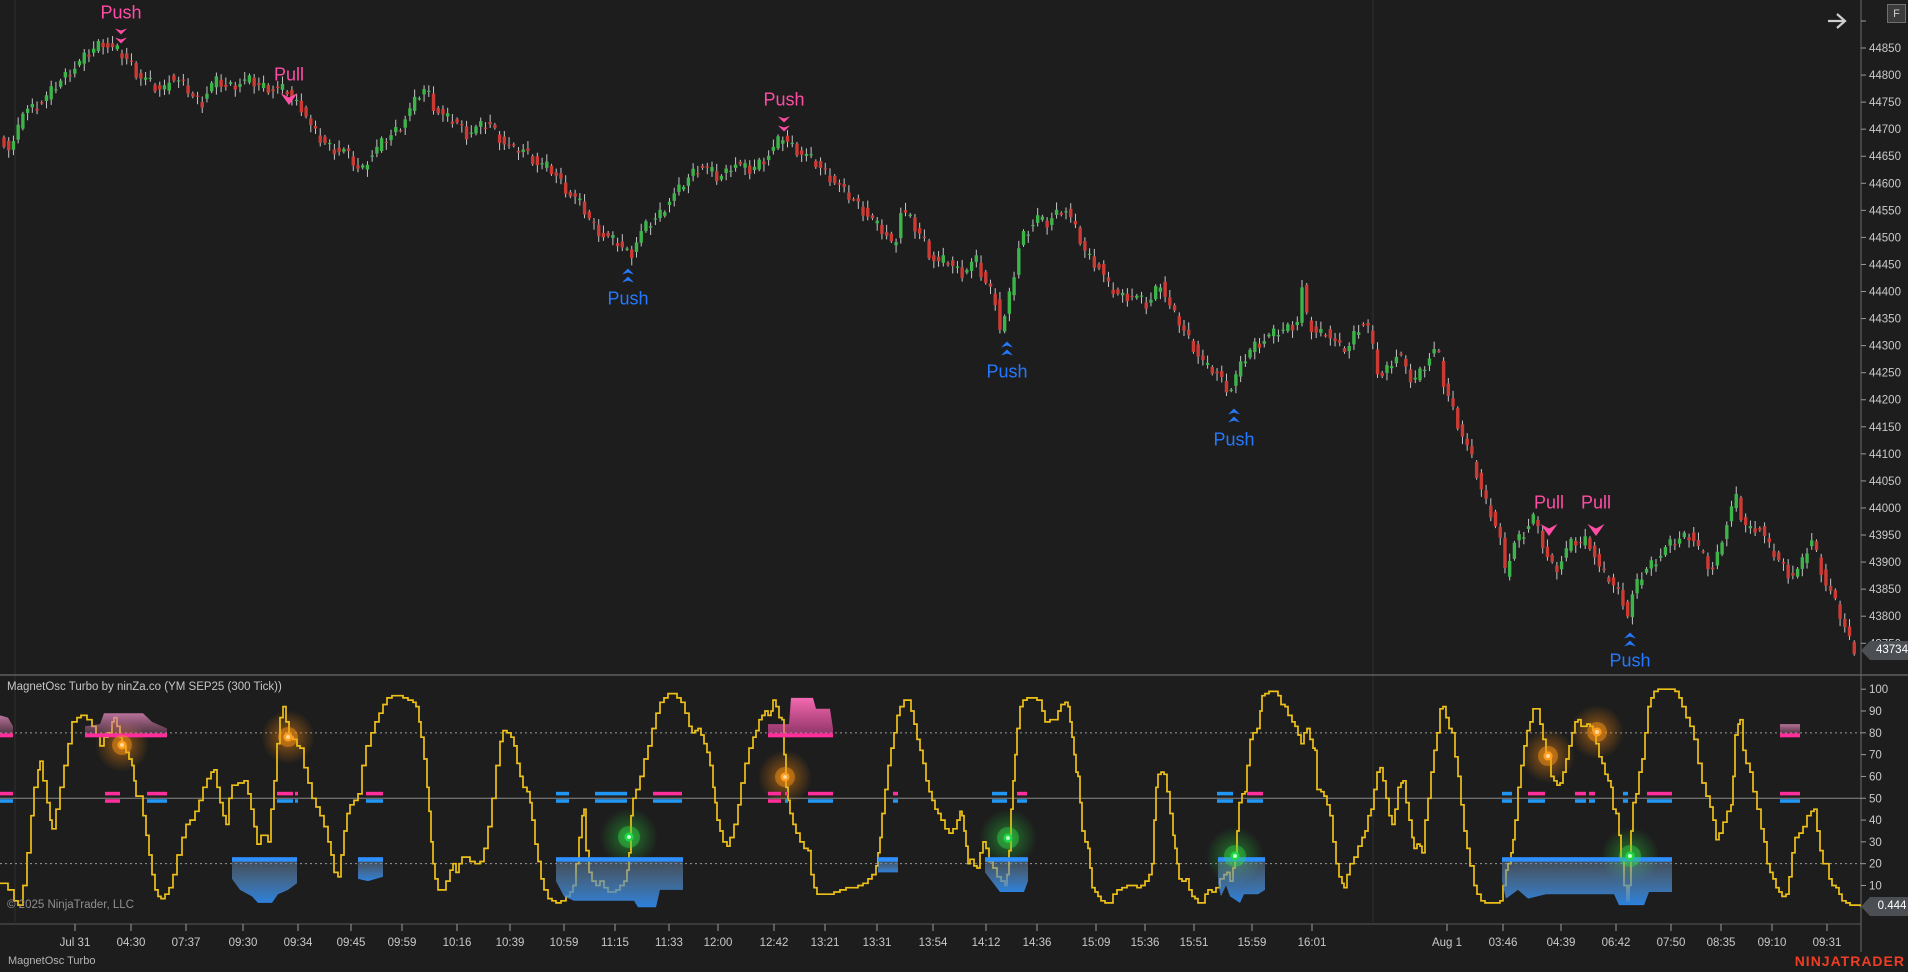 The height and width of the screenshot is (972, 1908). Describe the element at coordinates (298, 943) in the screenshot. I see `svg-text: 09:34` at that location.